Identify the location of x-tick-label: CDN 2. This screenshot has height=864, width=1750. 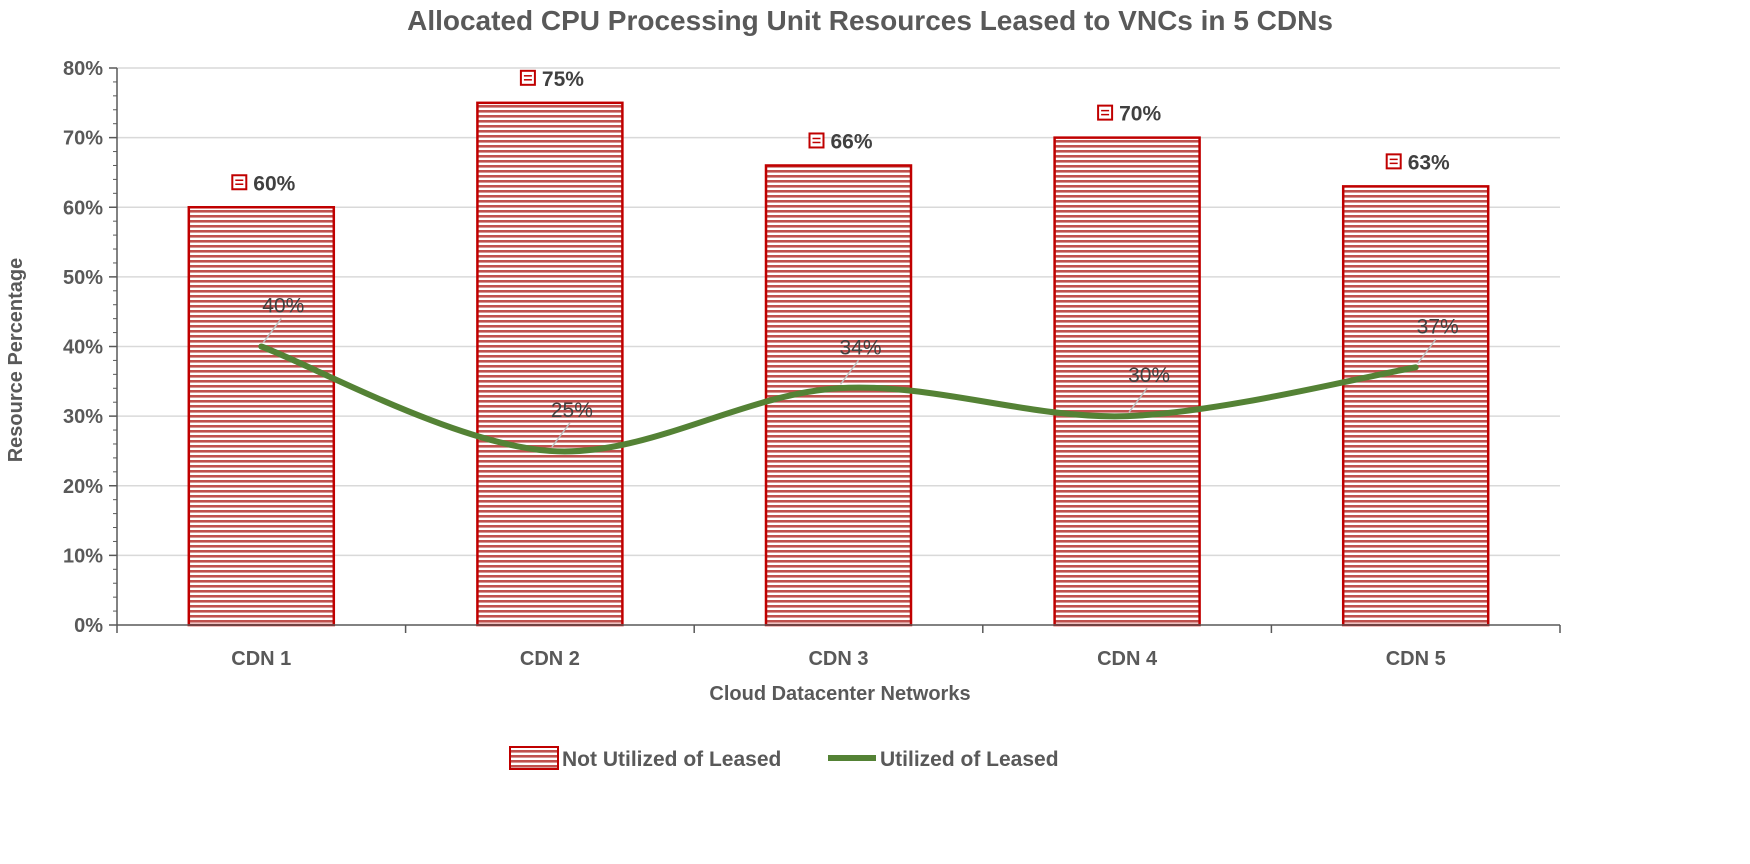
(550, 659).